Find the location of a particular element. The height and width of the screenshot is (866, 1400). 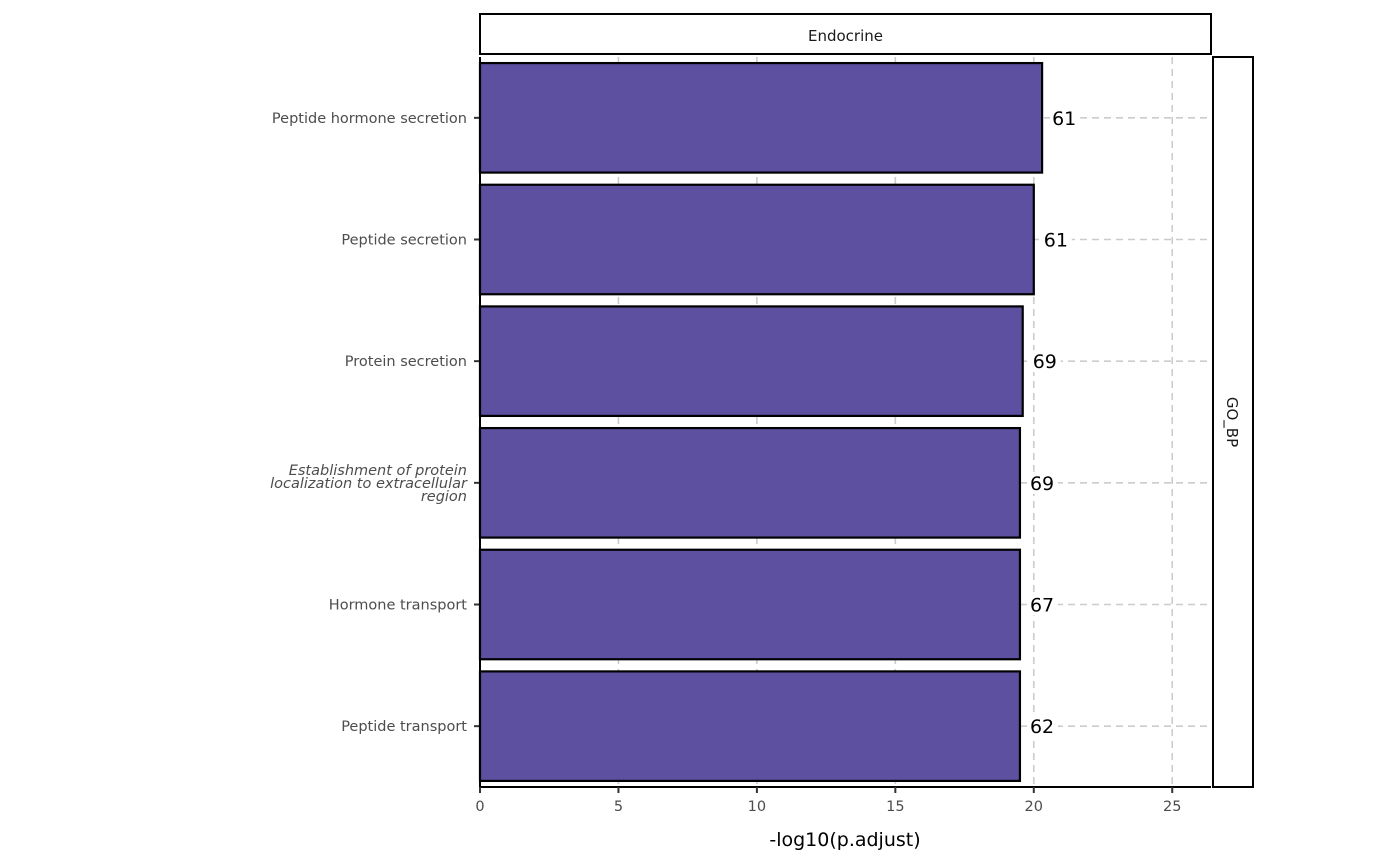

x-axis: 0 5 10 15 20 25 is located at coordinates (843, 800).